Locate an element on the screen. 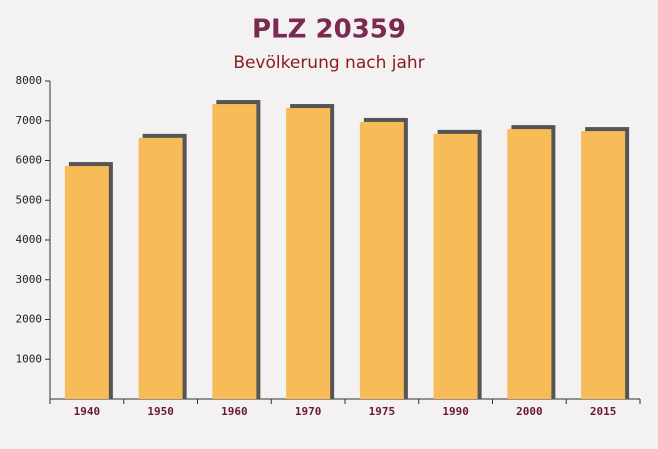 The width and height of the screenshot is (658, 449). y-tick-label: 1000 is located at coordinates (29, 358).